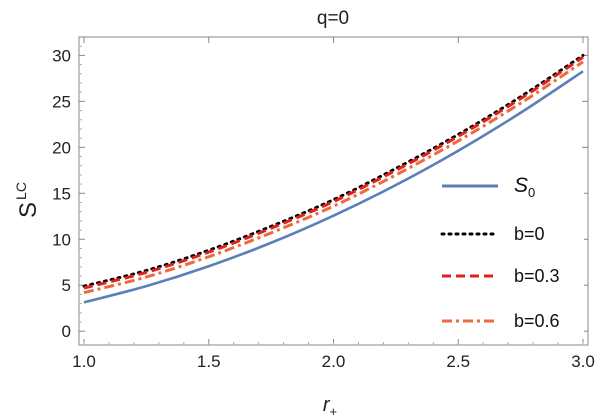 This screenshot has height=420, width=597. I want to click on x-axis-label-subscript: +, so click(334, 411).